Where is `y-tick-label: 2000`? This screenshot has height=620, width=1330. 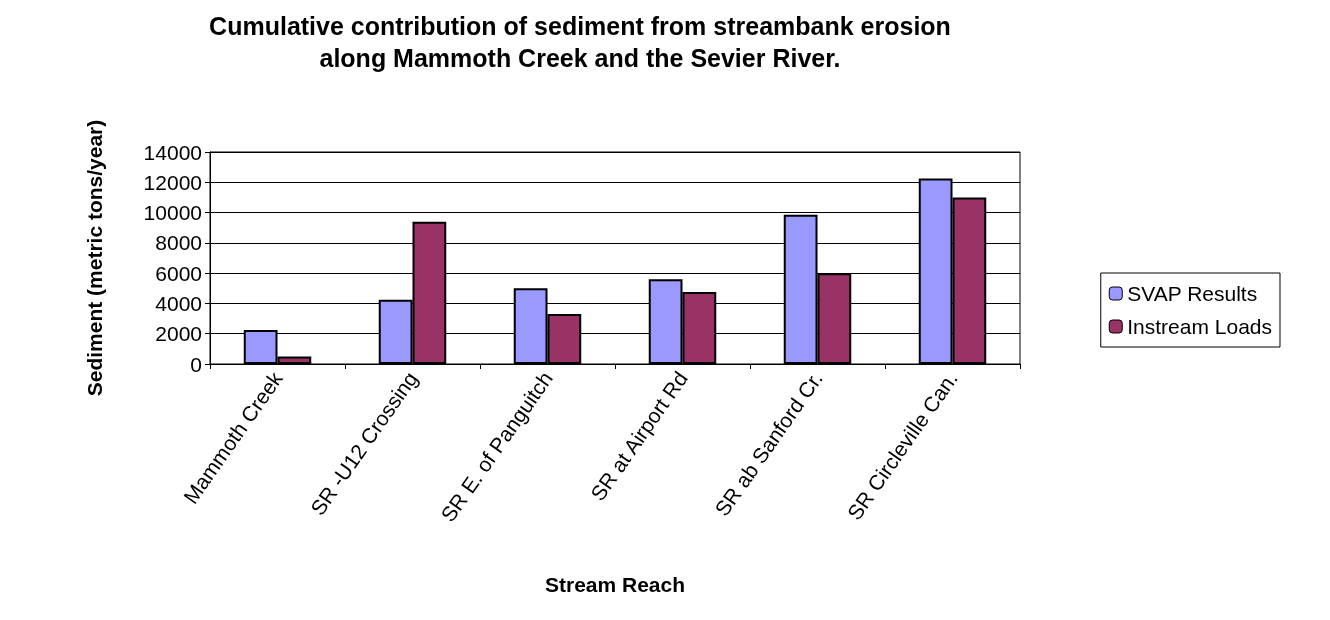
y-tick-label: 2000 is located at coordinates (178, 334).